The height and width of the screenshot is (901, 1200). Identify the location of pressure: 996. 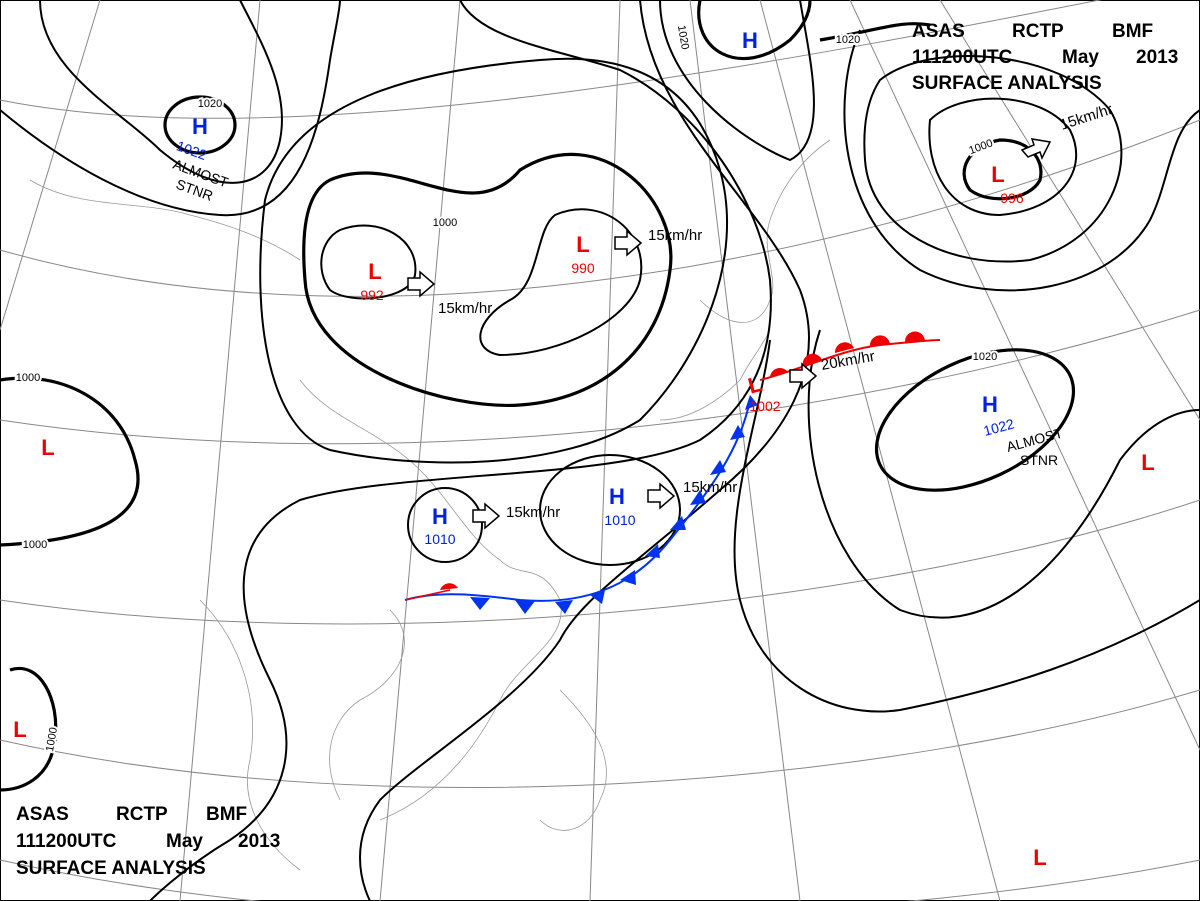
(1012, 198).